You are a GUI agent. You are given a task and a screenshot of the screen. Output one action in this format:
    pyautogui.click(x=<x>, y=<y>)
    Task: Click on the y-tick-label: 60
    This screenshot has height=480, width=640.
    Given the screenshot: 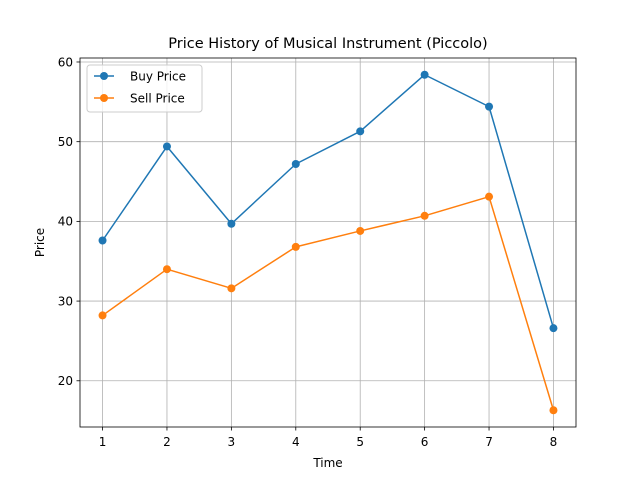 What is the action you would take?
    pyautogui.click(x=65, y=62)
    